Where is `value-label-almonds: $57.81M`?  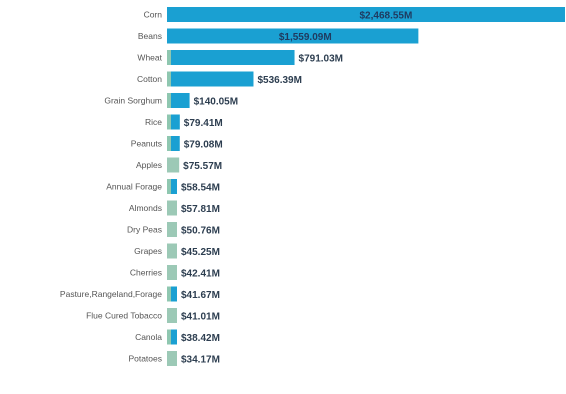 value-label-almonds: $57.81M is located at coordinates (200, 209).